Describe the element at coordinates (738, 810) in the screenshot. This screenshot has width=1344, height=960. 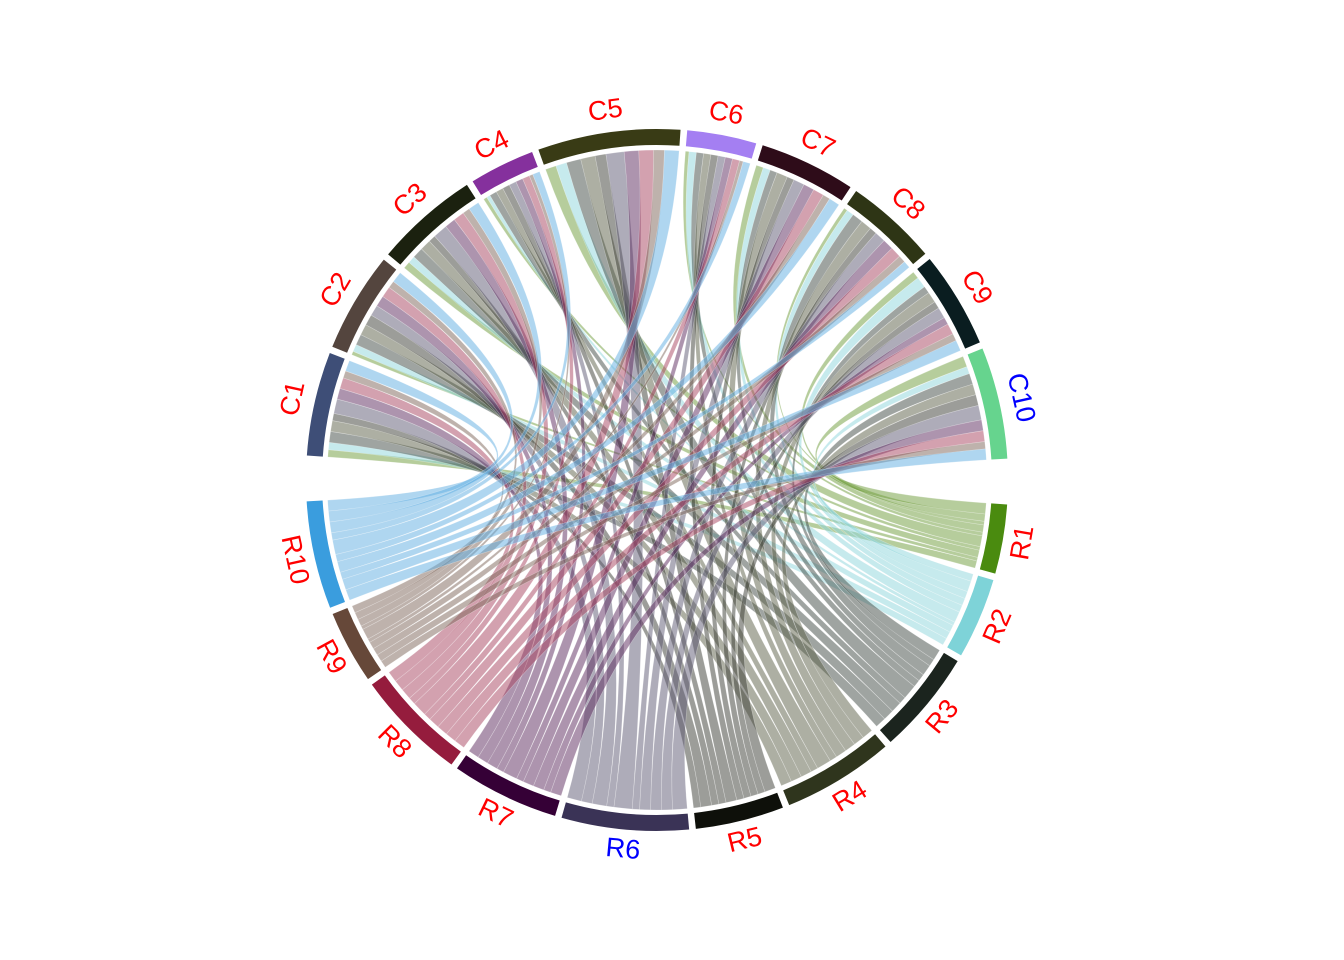
I see `sector-arc-r5` at that location.